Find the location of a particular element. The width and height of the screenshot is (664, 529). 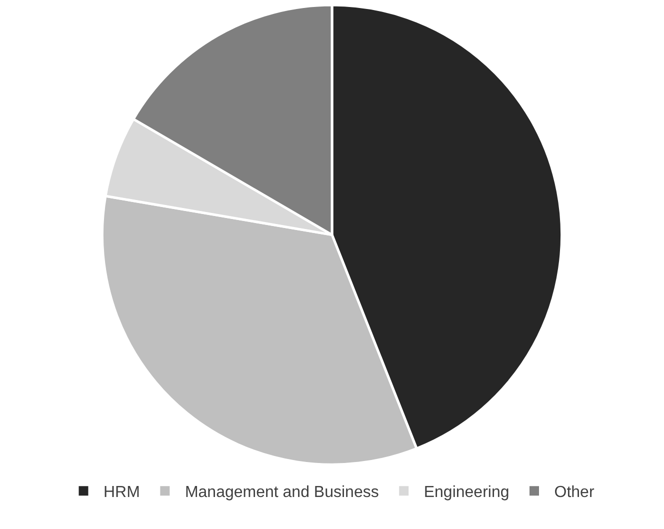

legend-label: Engineering is located at coordinates (467, 493).